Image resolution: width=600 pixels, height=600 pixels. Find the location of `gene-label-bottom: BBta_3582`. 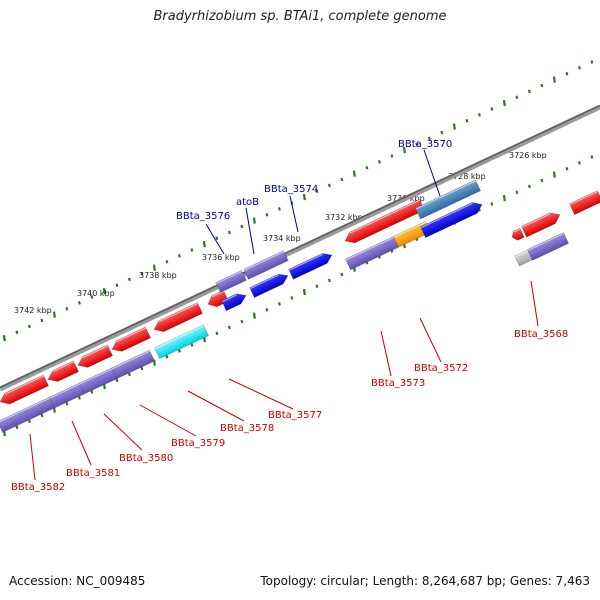

gene-label-bottom: BBta_3582 is located at coordinates (38, 487).